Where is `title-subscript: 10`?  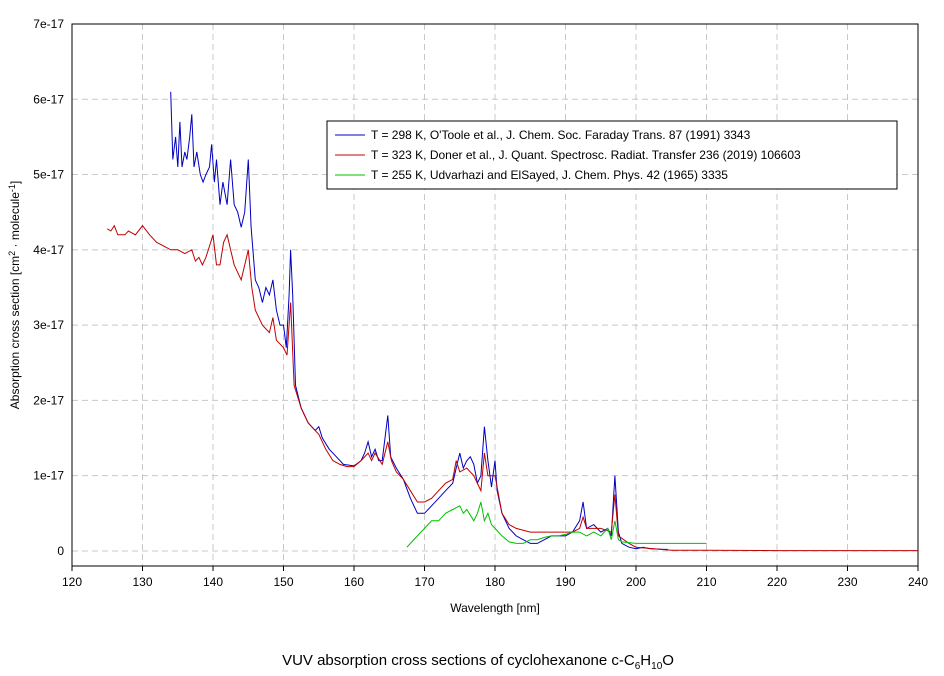
title-subscript: 10 is located at coordinates (657, 666).